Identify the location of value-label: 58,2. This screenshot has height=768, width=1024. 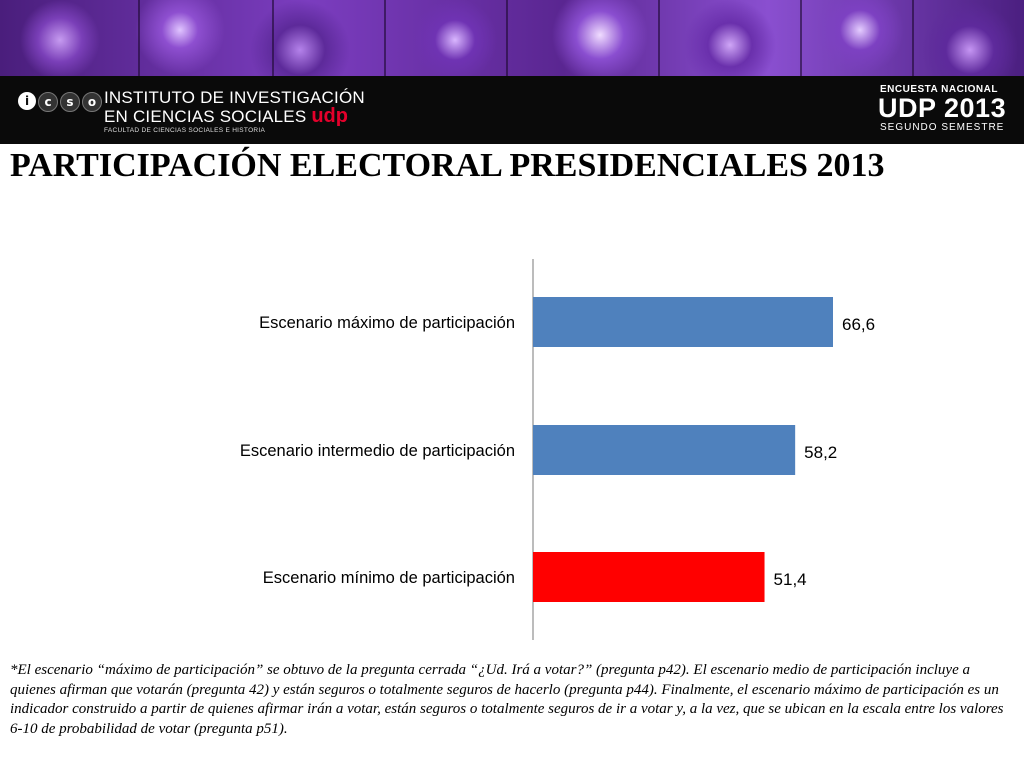
(820, 452).